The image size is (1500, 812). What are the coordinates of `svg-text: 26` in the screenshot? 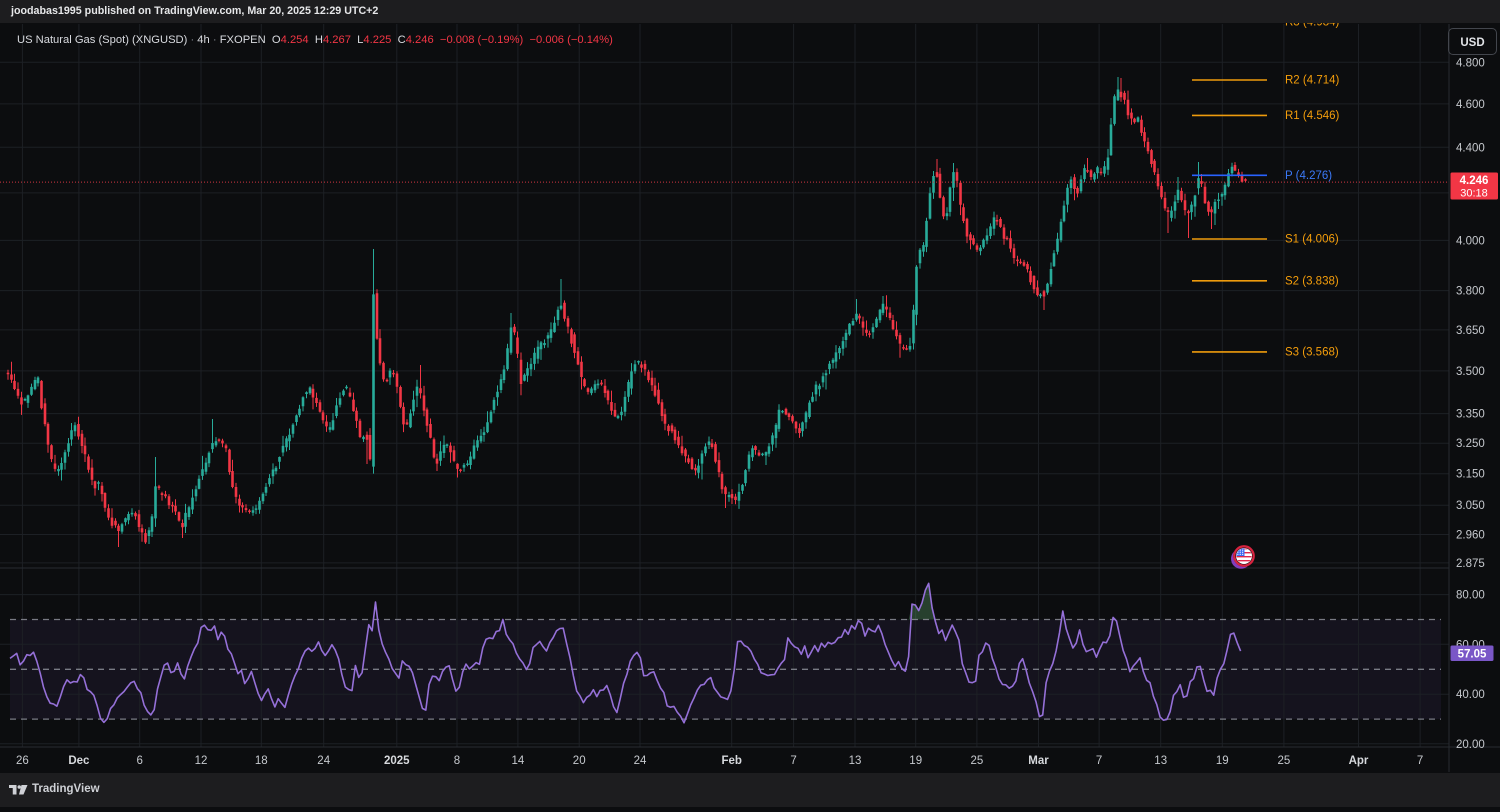 It's located at (22, 761).